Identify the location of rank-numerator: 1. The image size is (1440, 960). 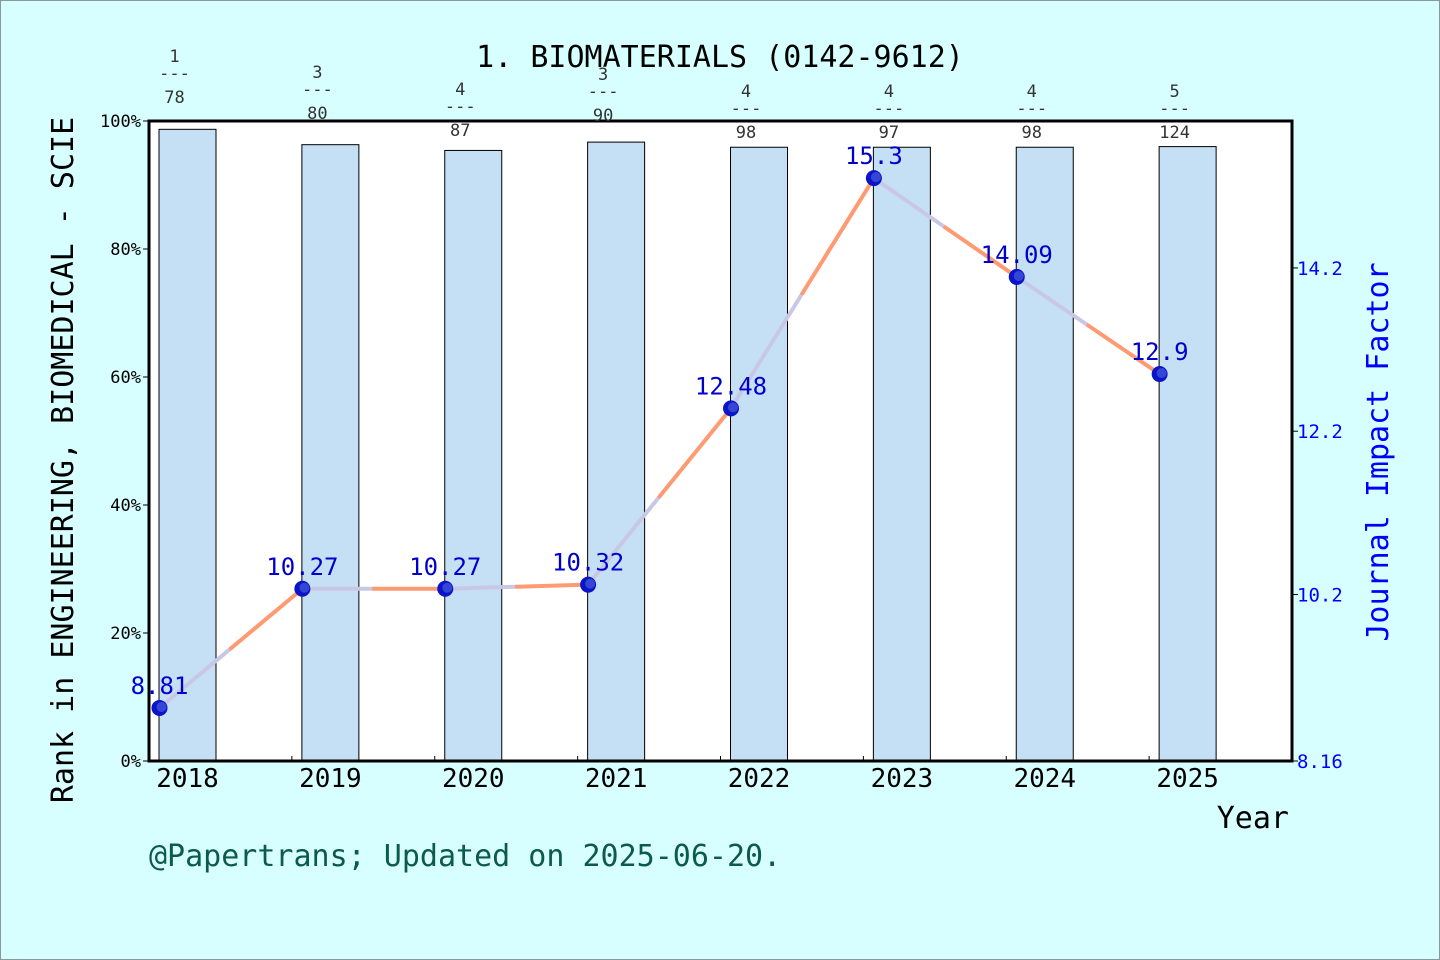
(174, 57).